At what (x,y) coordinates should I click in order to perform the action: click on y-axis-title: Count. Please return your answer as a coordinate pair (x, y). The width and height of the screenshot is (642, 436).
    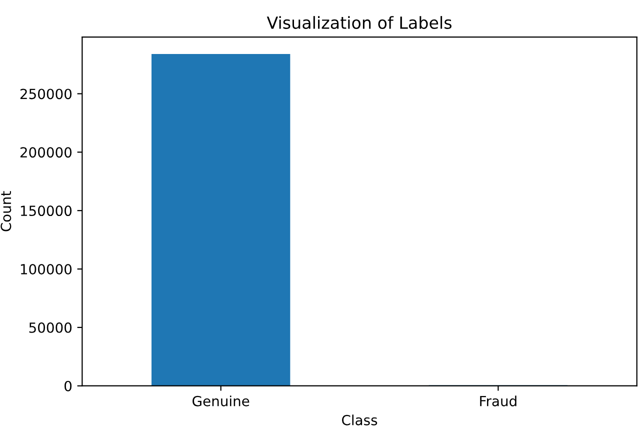
    Looking at the image, I should click on (6, 211).